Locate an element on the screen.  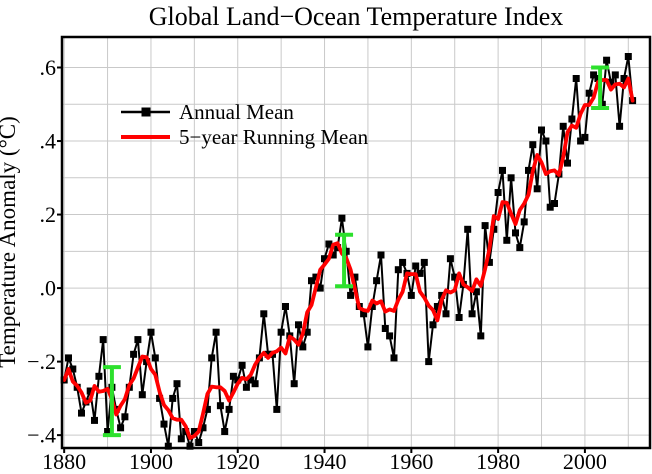
chart-title: Global Land−Ocean Temperature Index is located at coordinates (356, 16).